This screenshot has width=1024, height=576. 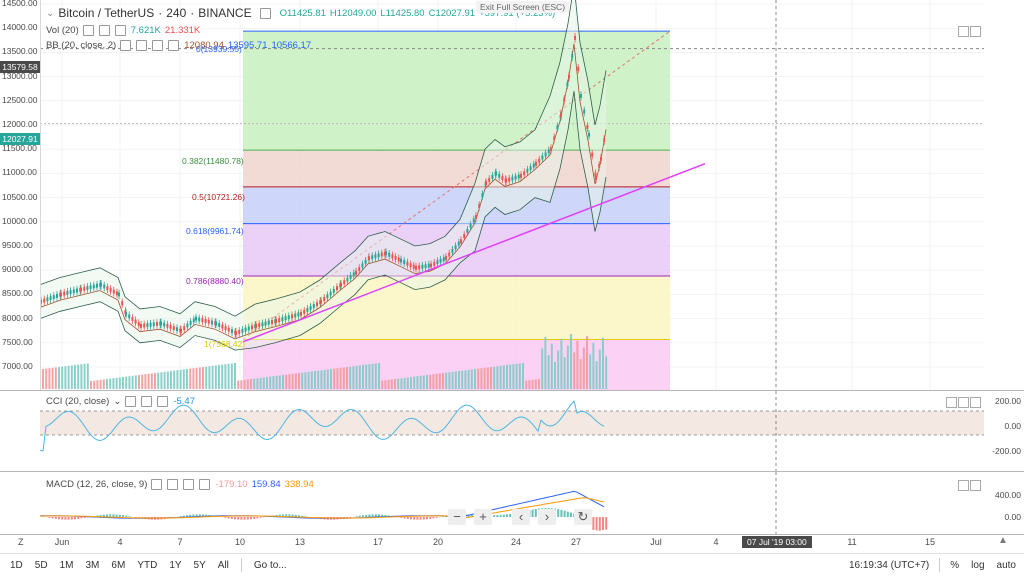 What do you see at coordinates (175, 565) in the screenshot?
I see `range-1y: 1Y` at bounding box center [175, 565].